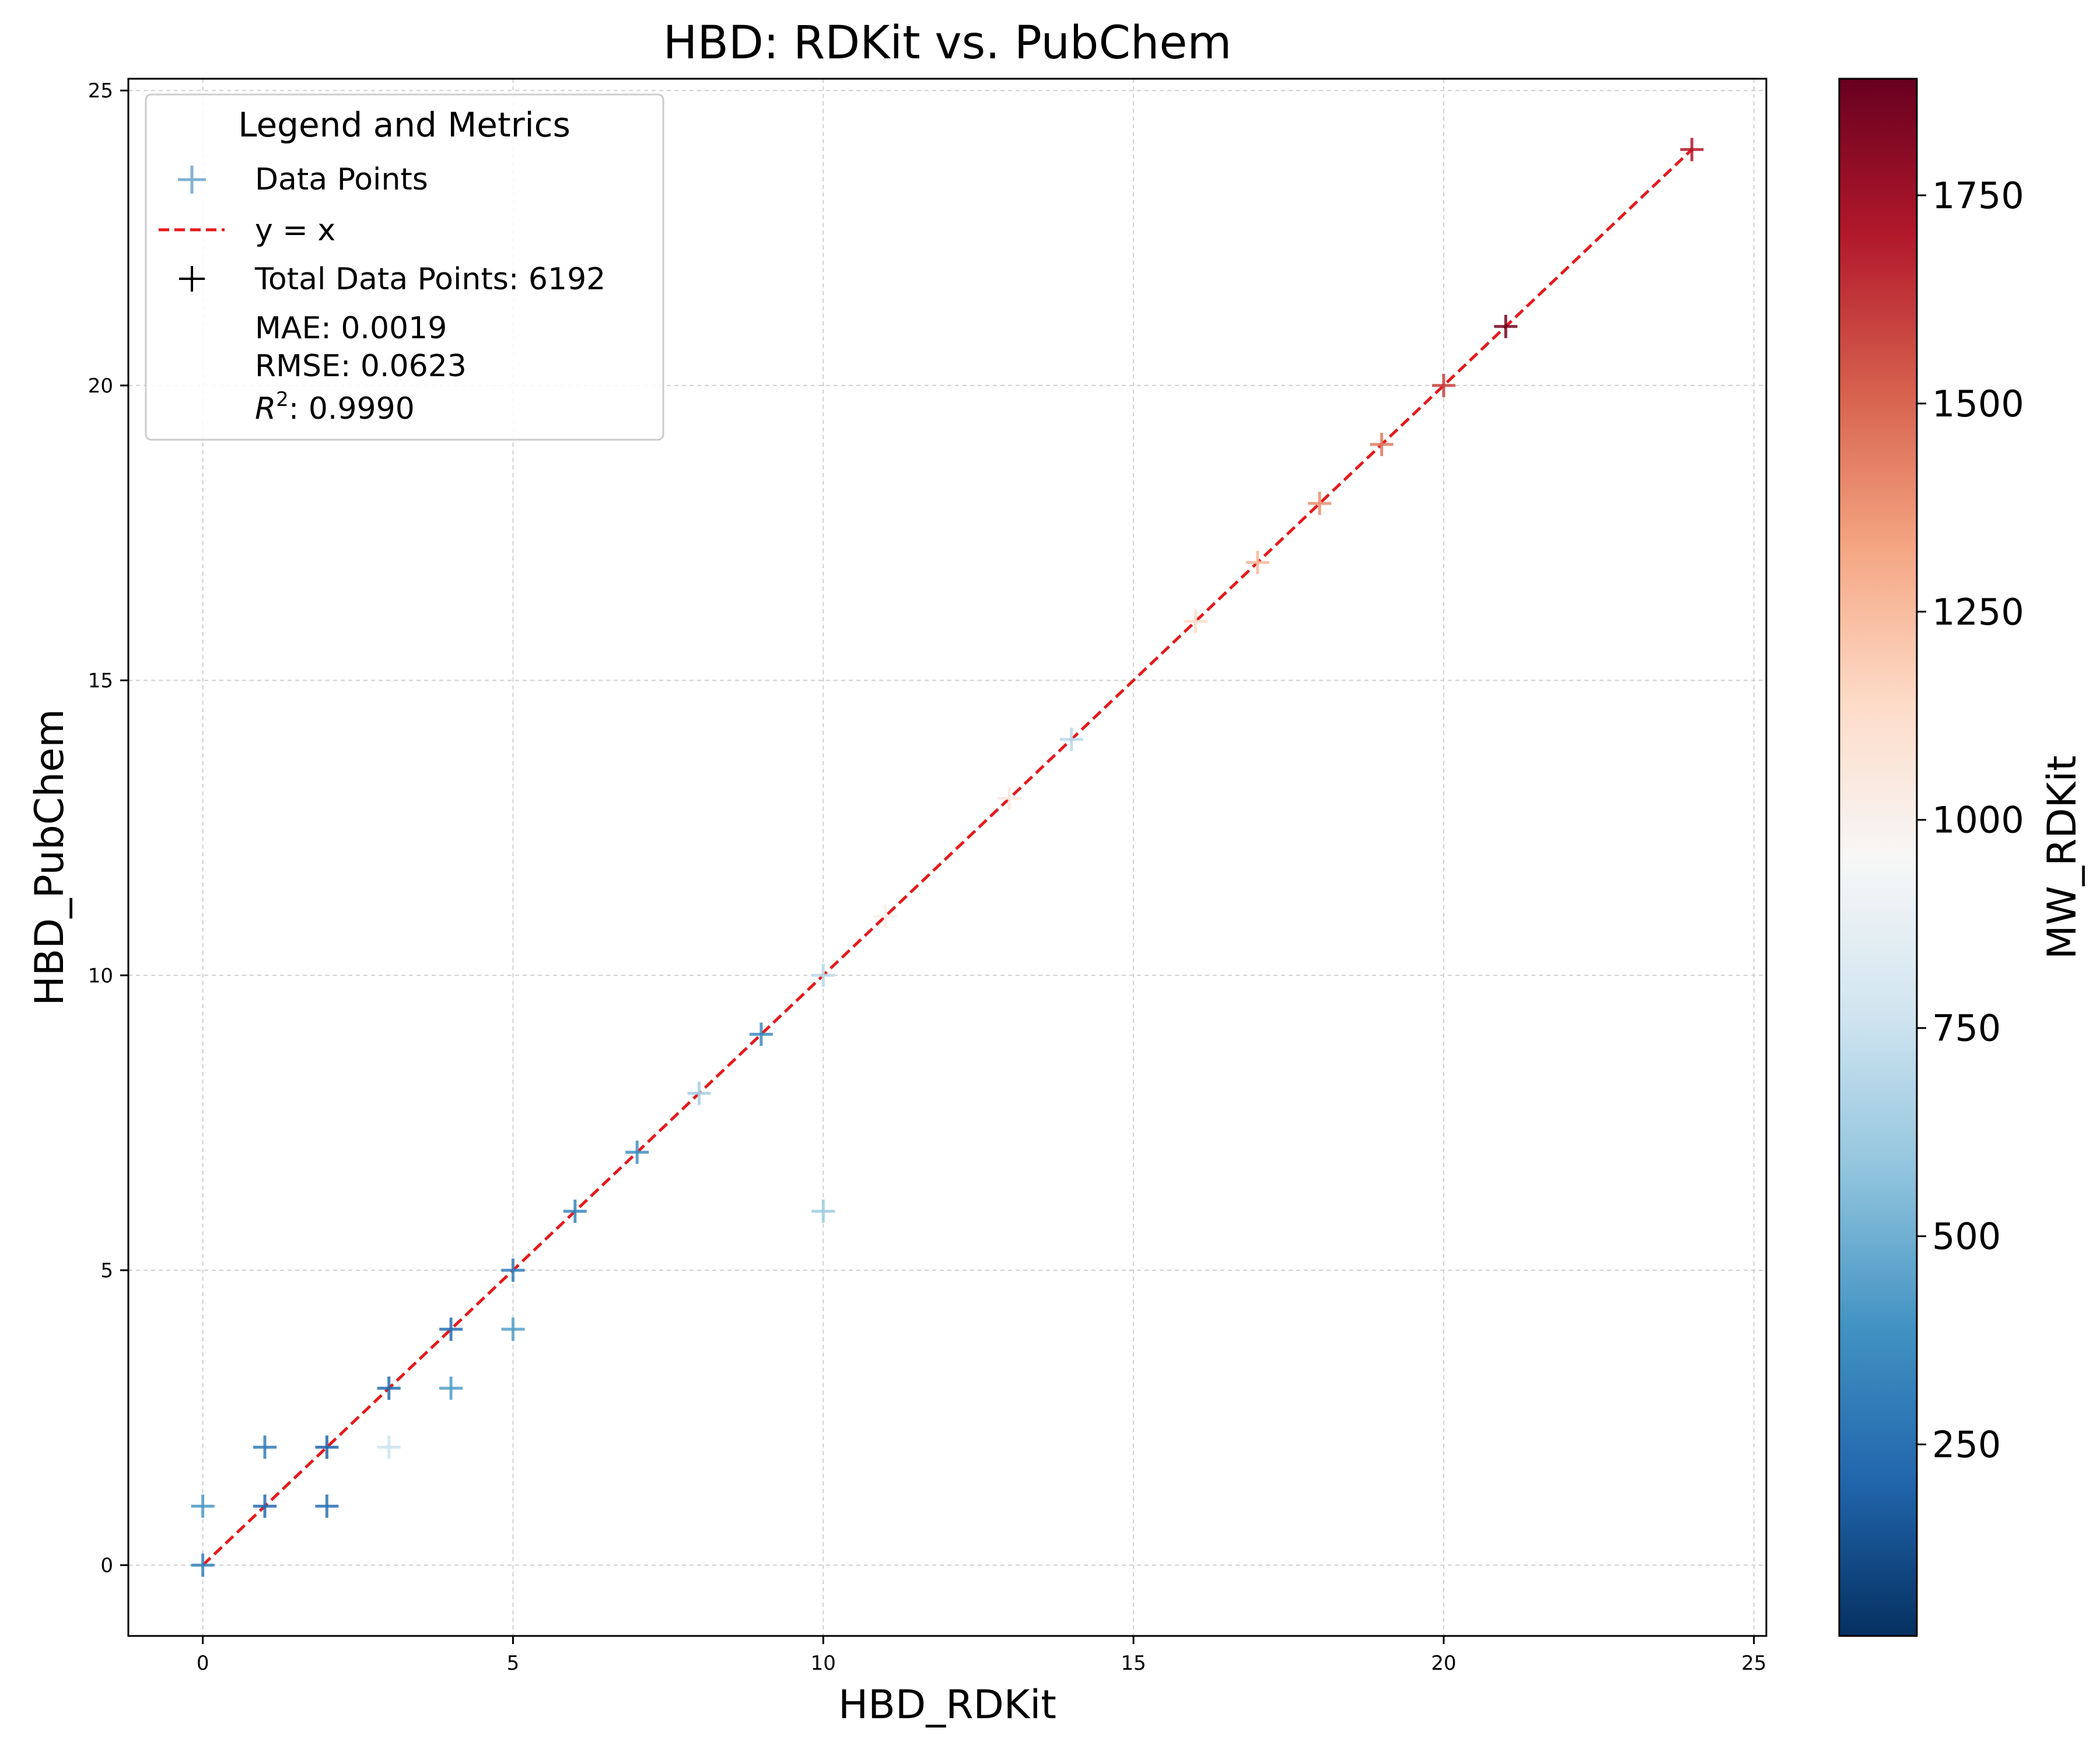  I want to click on y-tick-label: 10, so click(100, 975).